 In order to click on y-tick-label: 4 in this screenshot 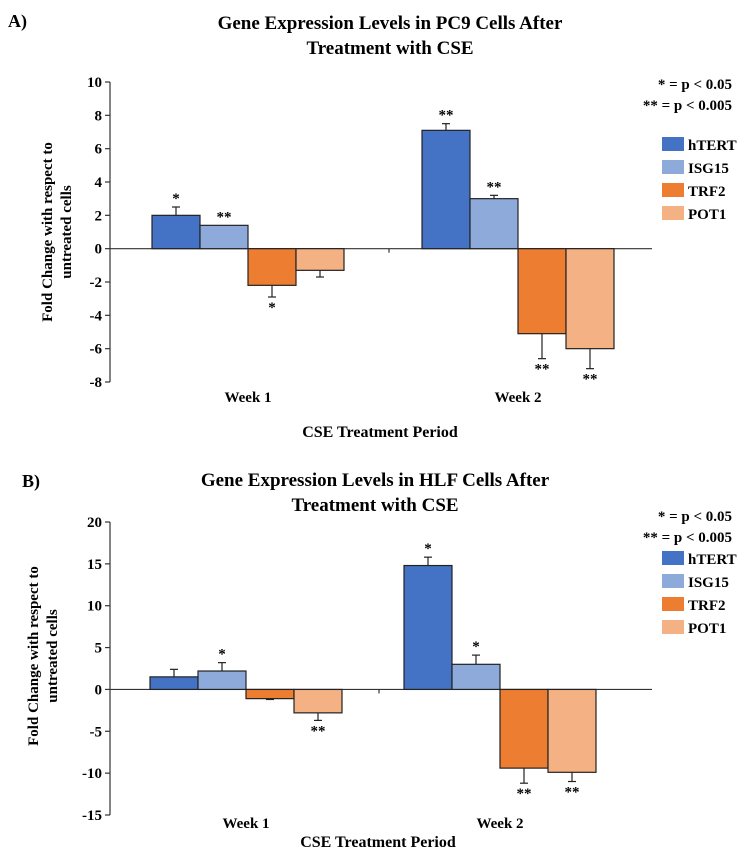, I will do `click(99, 183)`.